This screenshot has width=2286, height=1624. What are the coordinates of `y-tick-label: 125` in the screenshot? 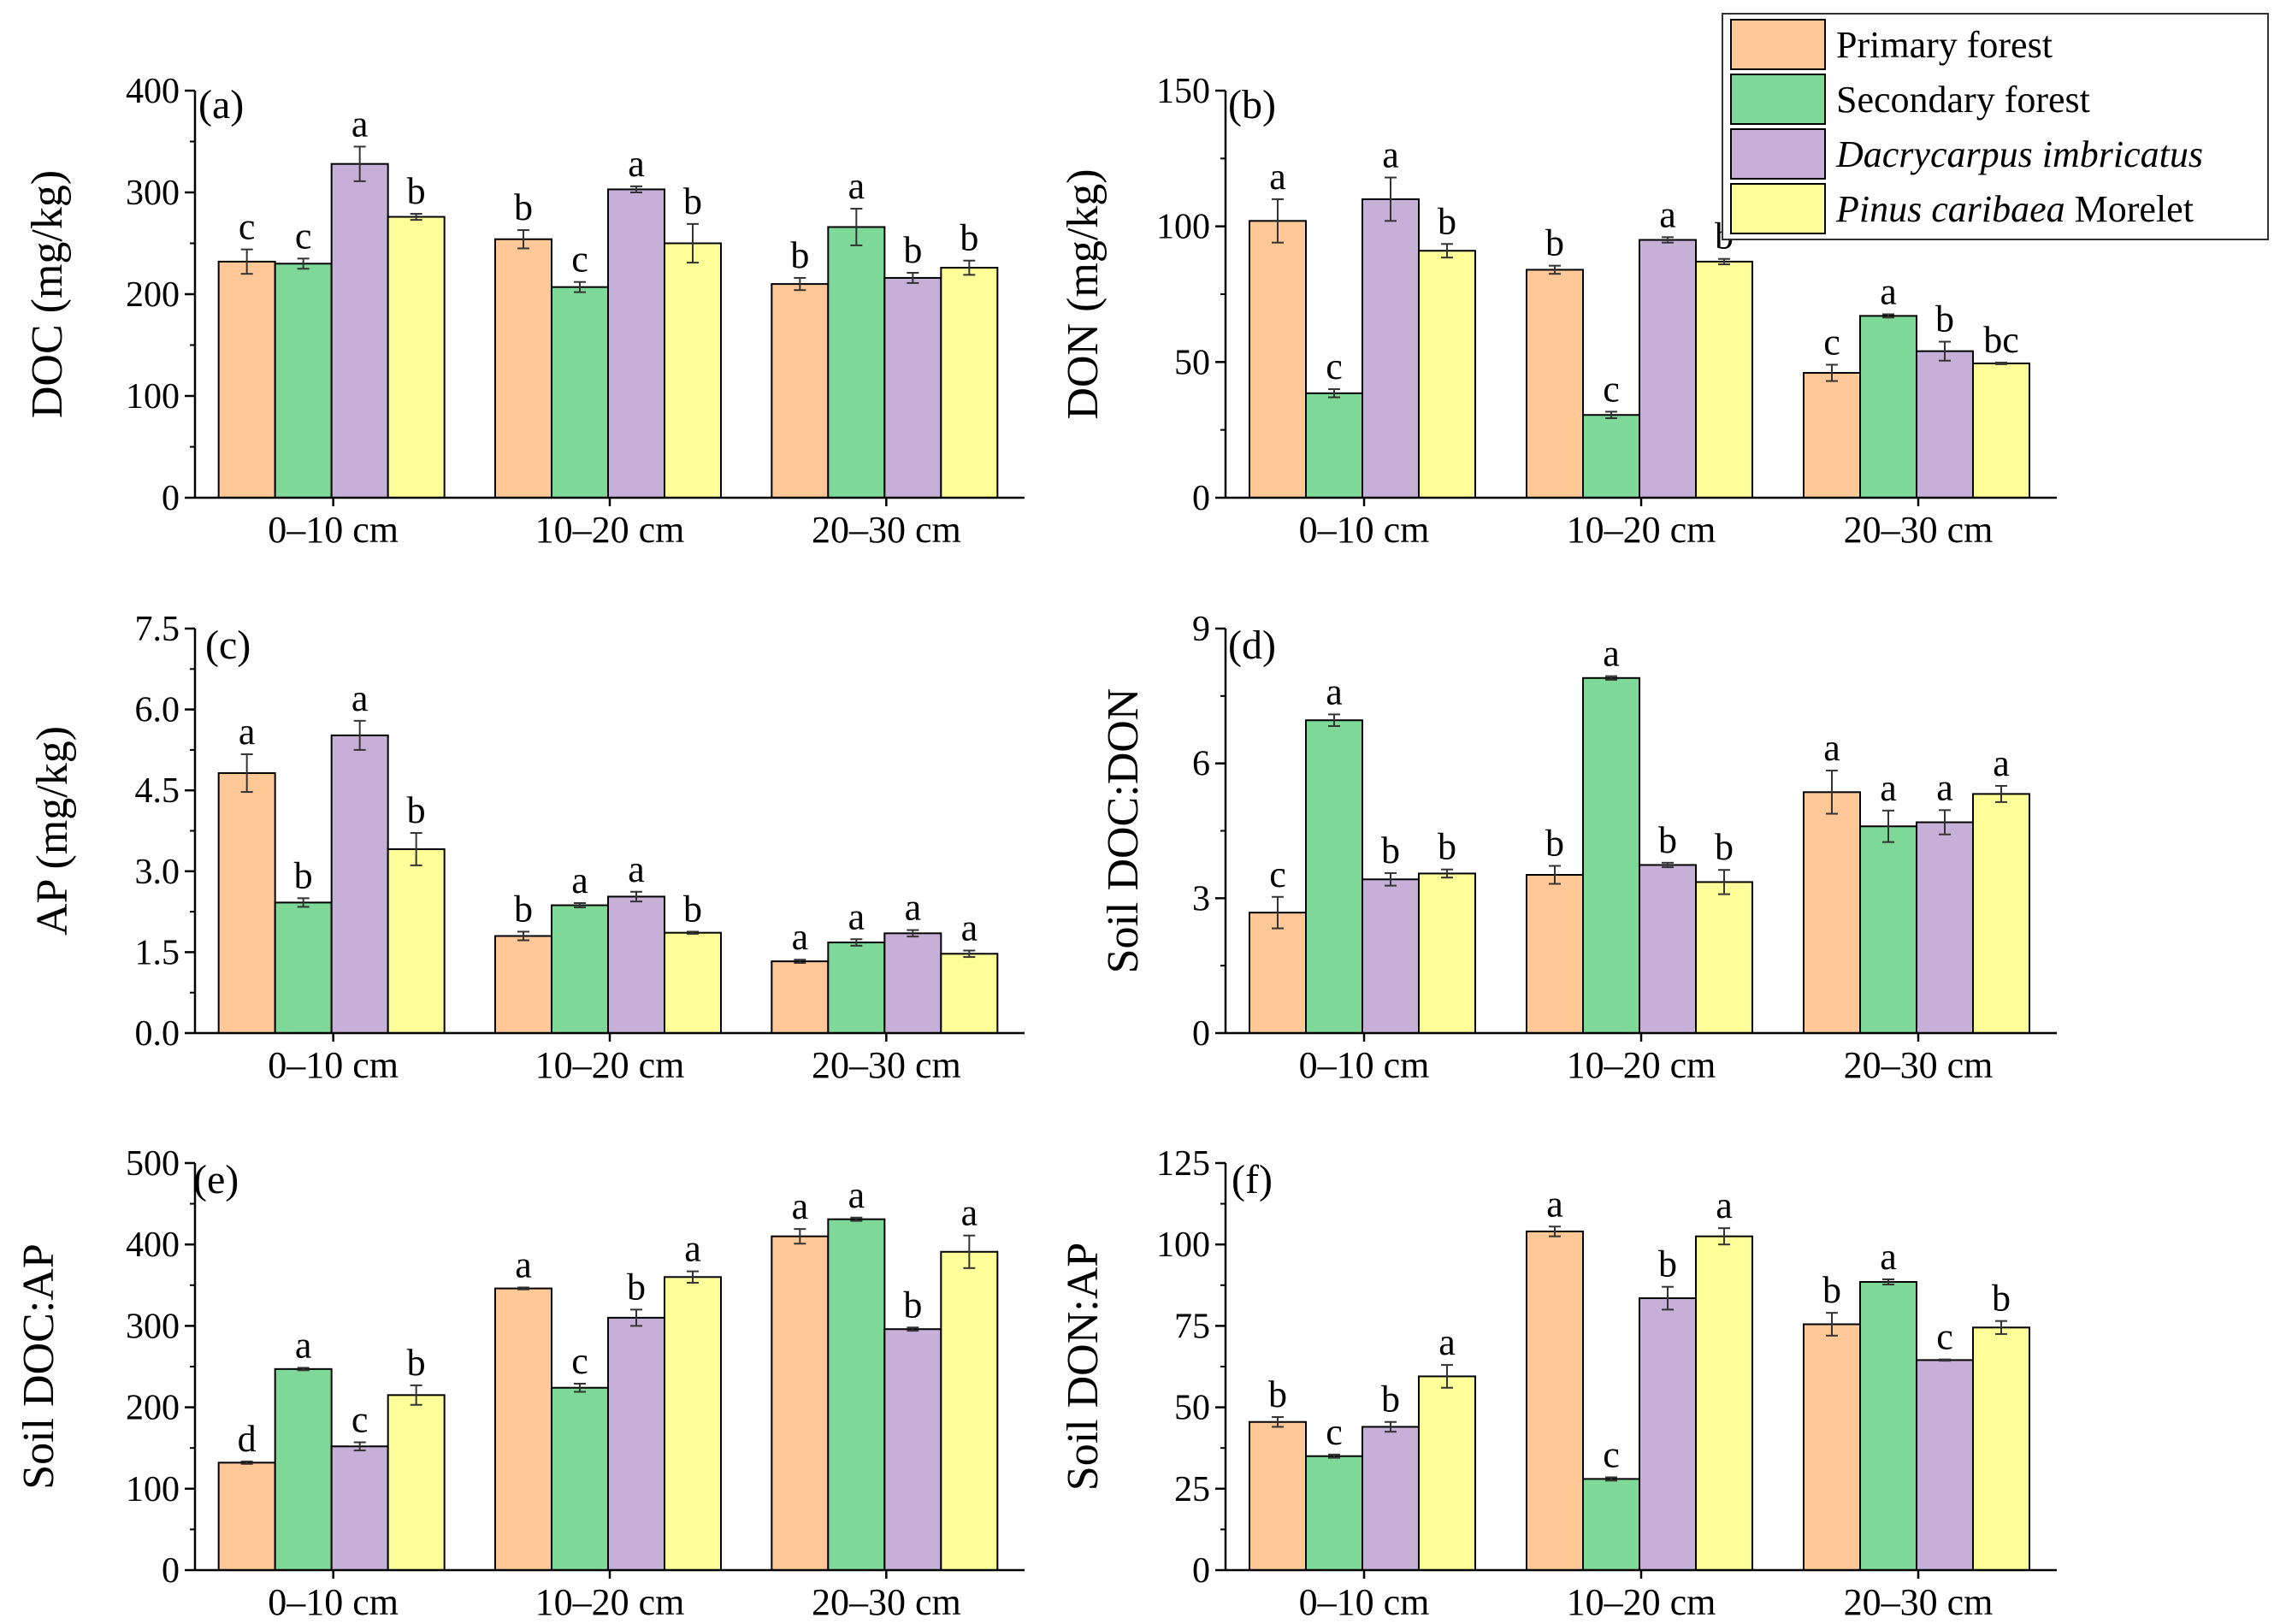 It's located at (1183, 1164).